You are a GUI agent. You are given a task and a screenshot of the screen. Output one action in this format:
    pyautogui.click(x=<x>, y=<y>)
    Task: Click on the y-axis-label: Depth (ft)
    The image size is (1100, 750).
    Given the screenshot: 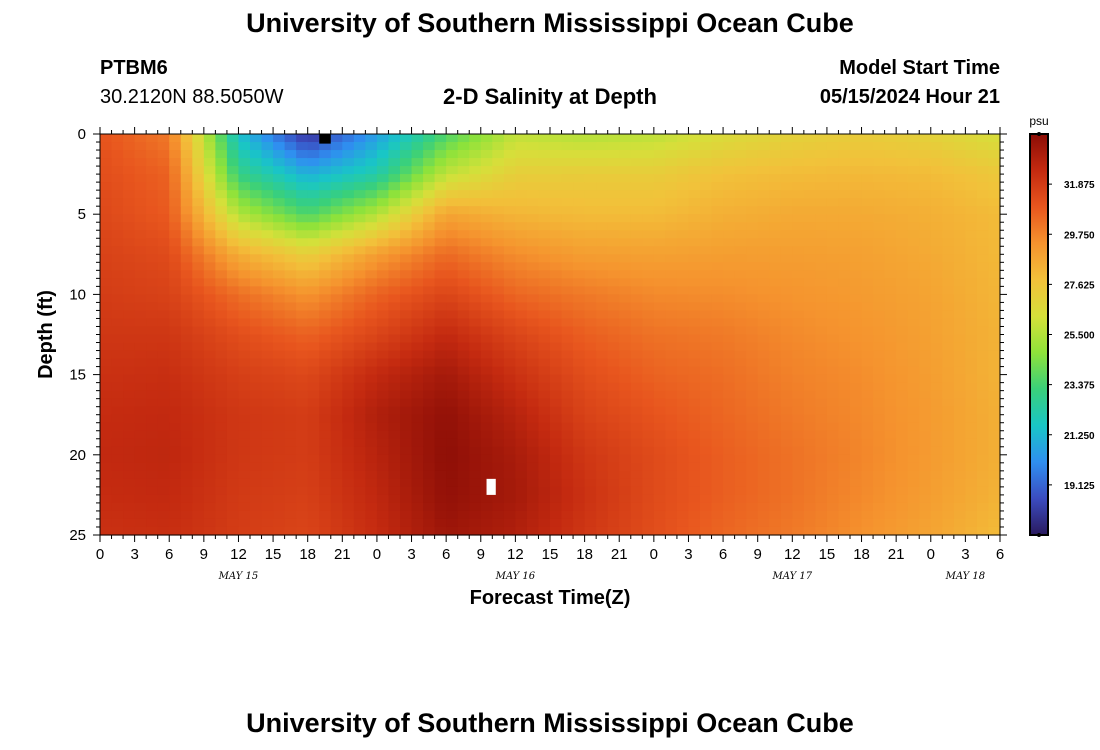 What is the action you would take?
    pyautogui.click(x=46, y=334)
    